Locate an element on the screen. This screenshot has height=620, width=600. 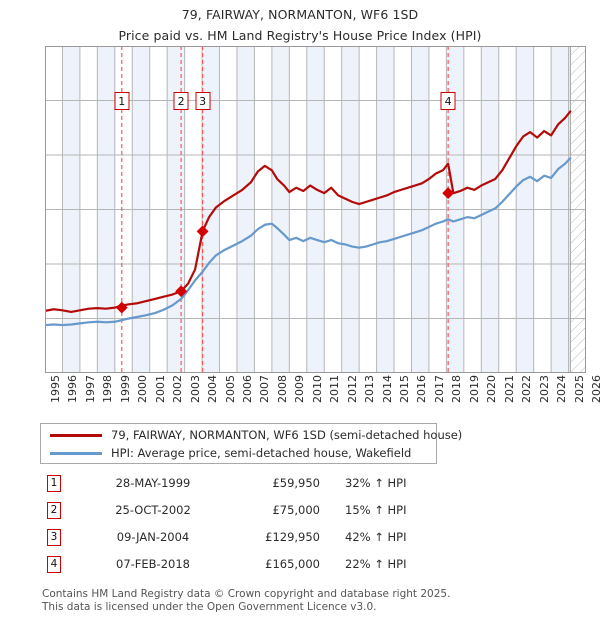
x-tick-label: 2010 is located at coordinates (317, 389).